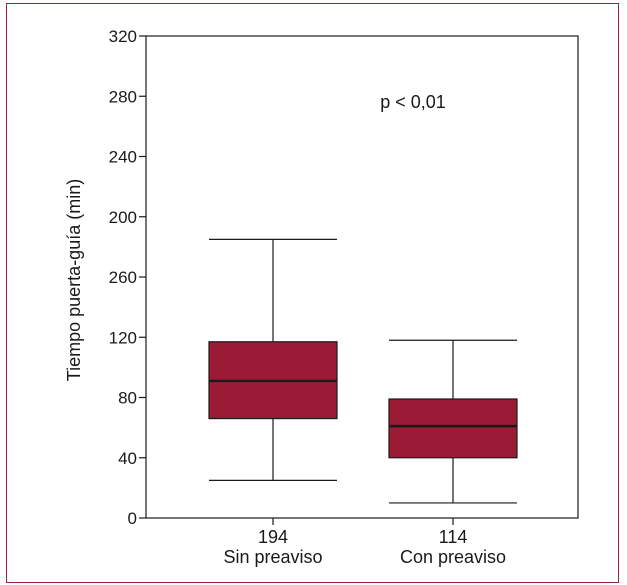 This screenshot has width=627, height=585. Describe the element at coordinates (127, 398) in the screenshot. I see `y-tick-label: 80` at that location.